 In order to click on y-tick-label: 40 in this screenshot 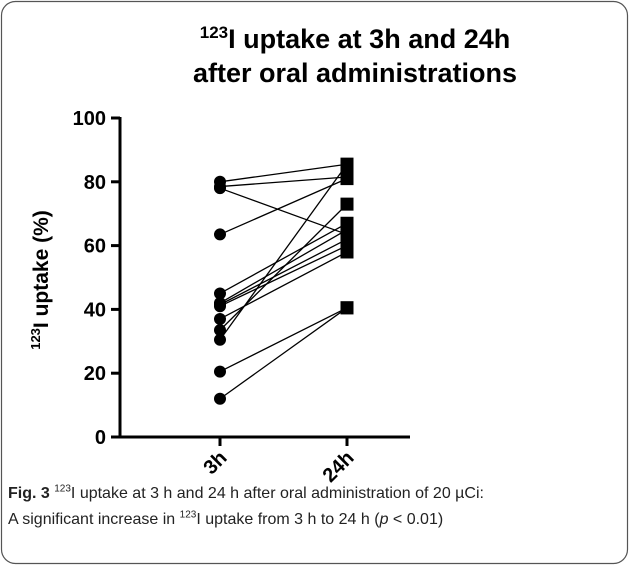, I will do `click(95, 310)`.